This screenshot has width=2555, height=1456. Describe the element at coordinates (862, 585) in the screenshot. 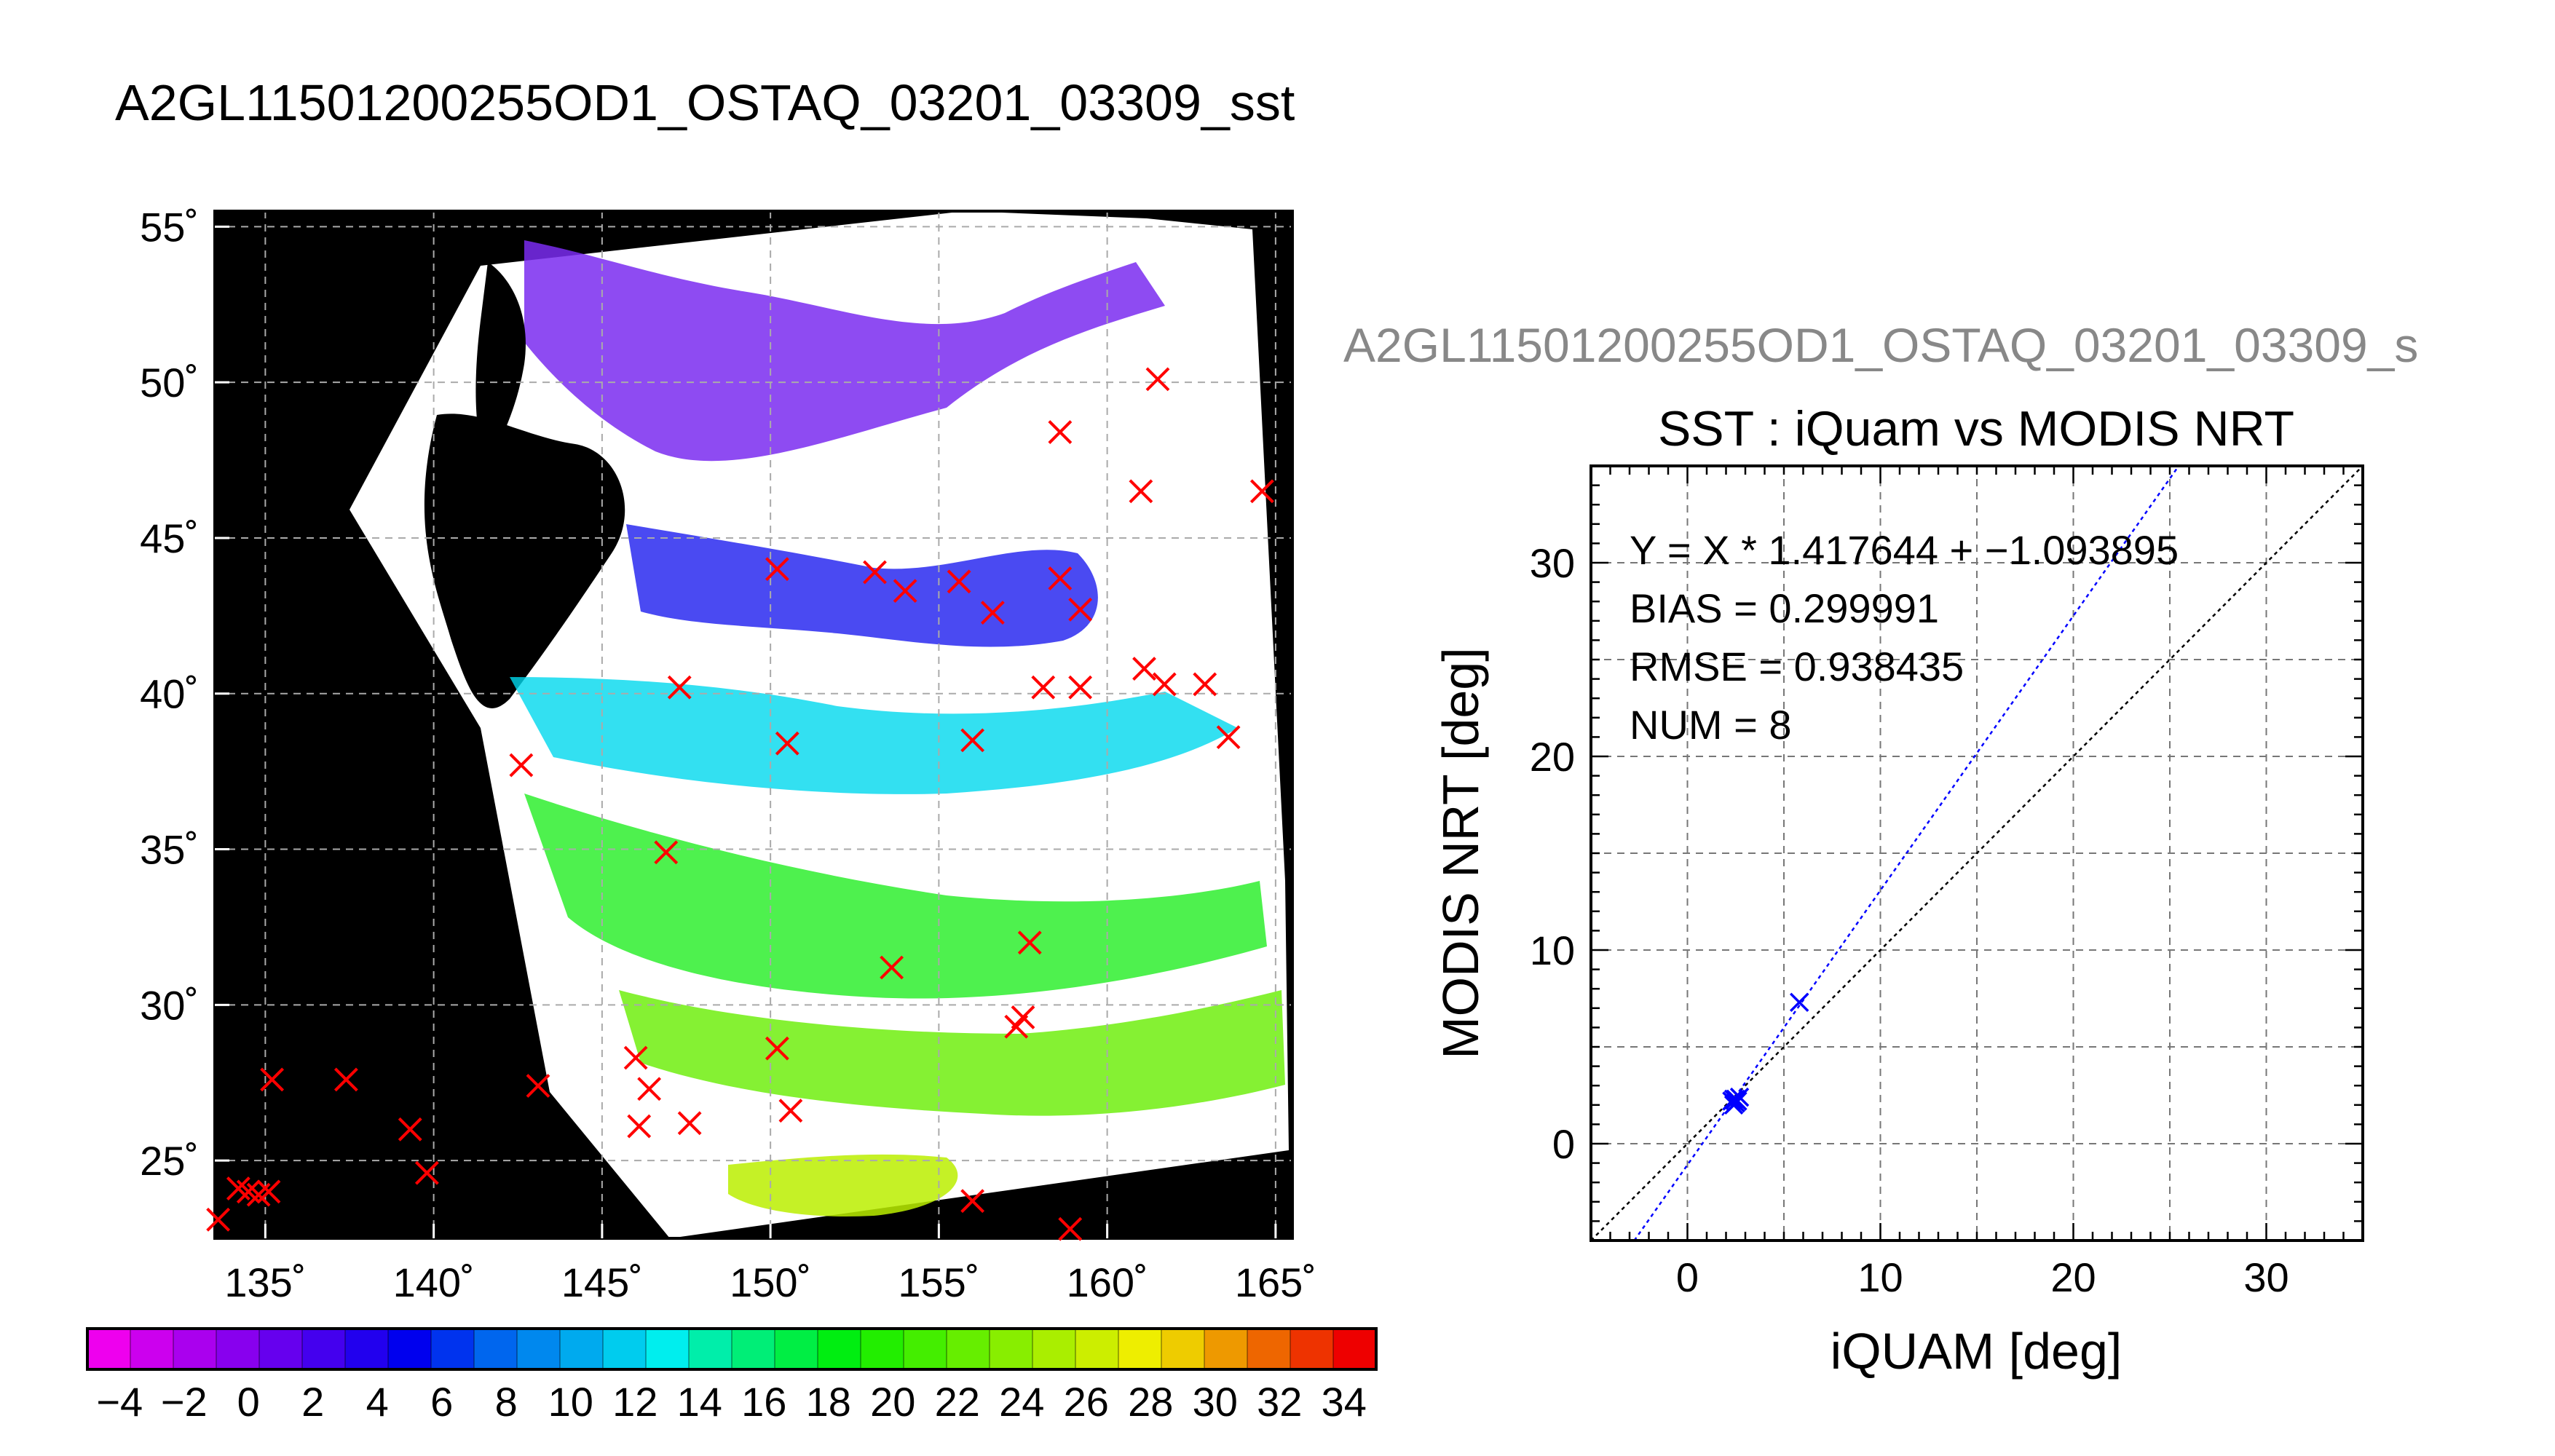

I see `swath-sst-blue` at that location.